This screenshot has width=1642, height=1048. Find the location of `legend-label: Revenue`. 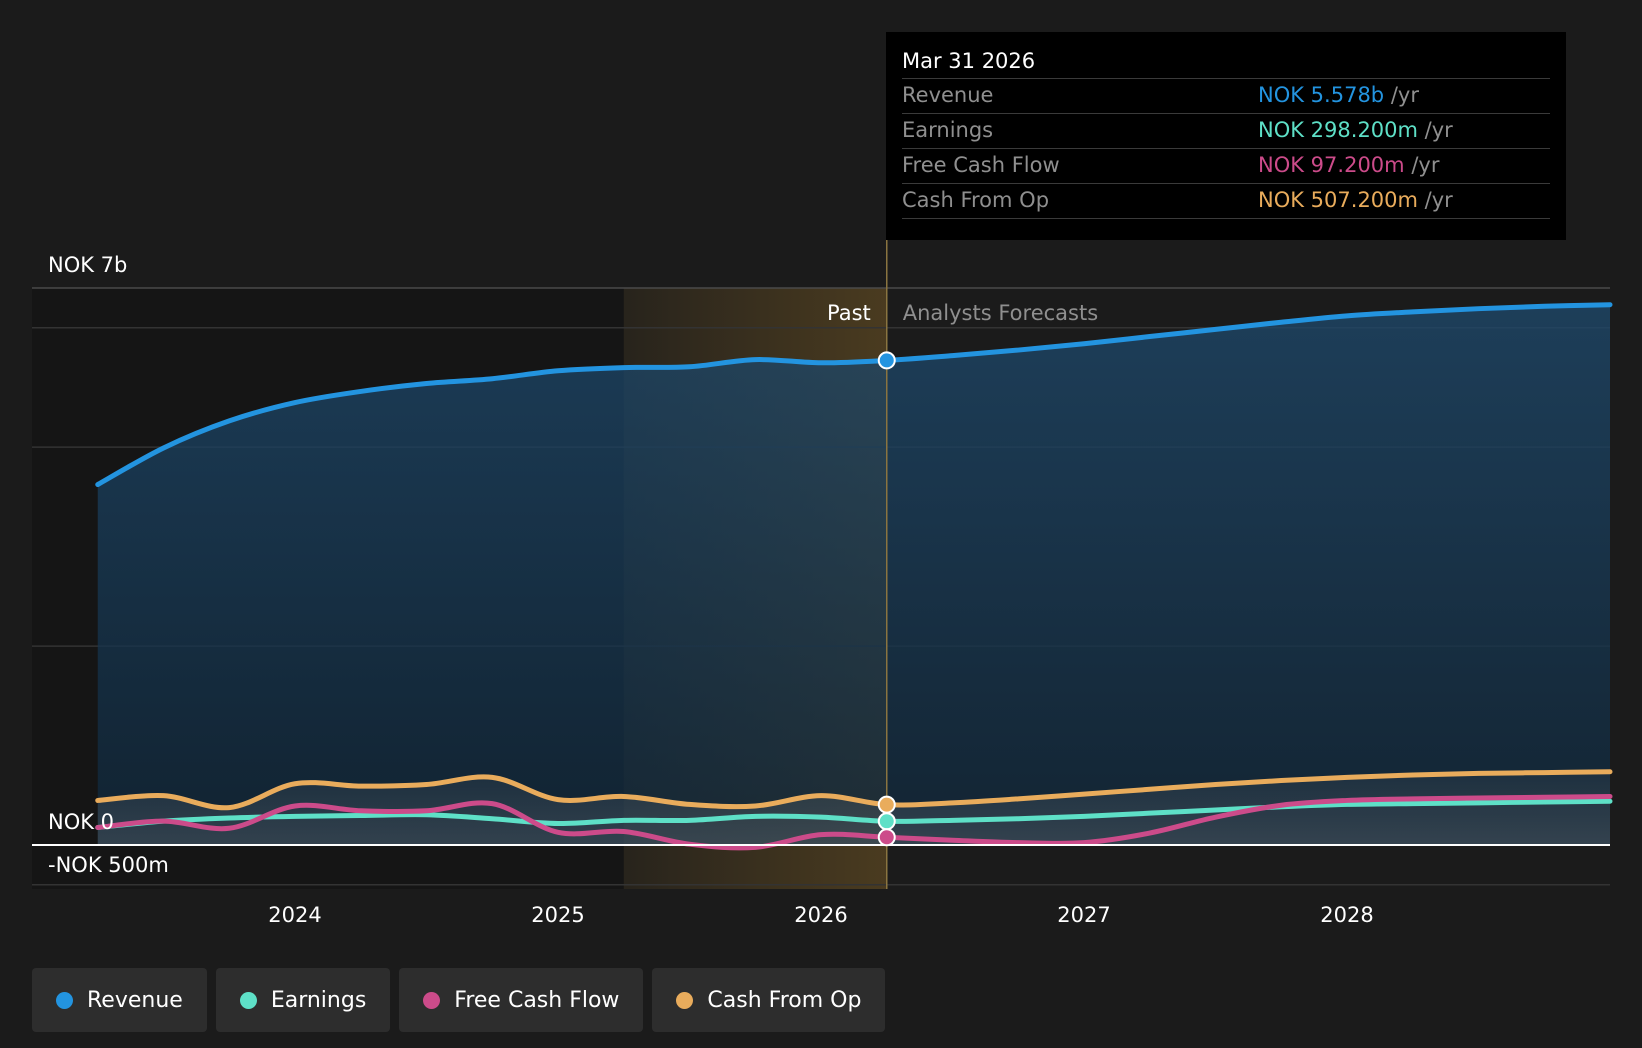

legend-label: Revenue is located at coordinates (135, 1000).